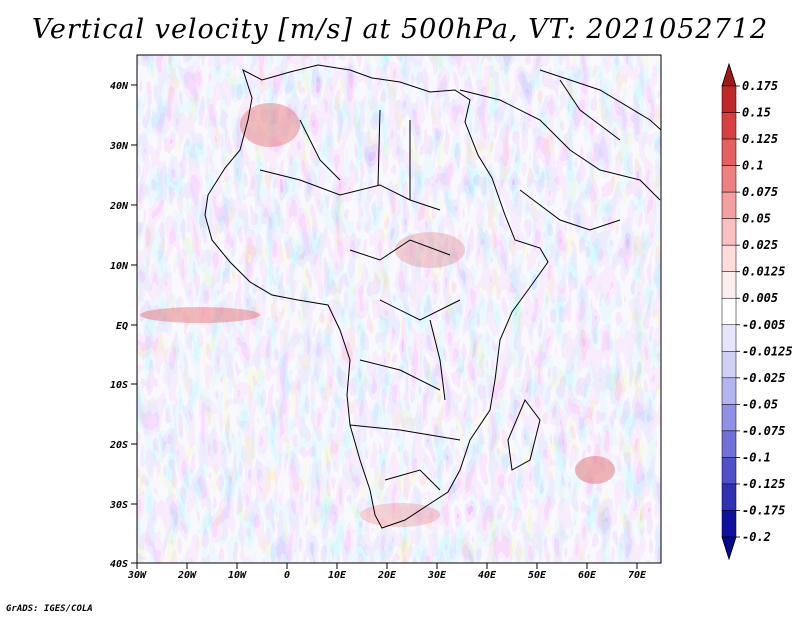 The height and width of the screenshot is (618, 800). I want to click on colorbar-label: 0.075, so click(760, 192).